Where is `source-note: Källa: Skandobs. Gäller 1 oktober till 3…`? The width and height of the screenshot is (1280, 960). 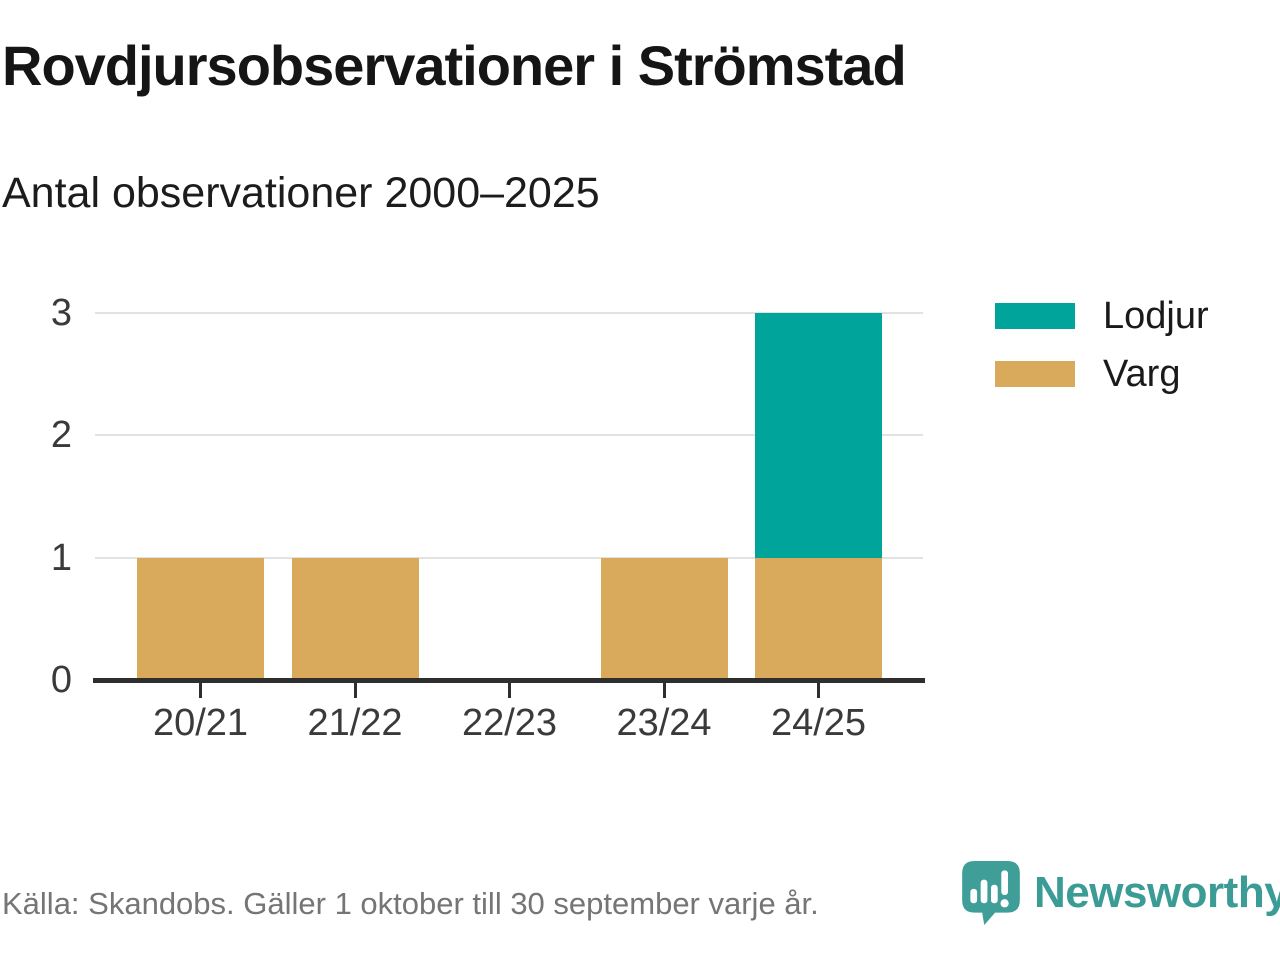
source-note: Källa: Skandobs. Gäller 1 oktober till 3… is located at coordinates (410, 903).